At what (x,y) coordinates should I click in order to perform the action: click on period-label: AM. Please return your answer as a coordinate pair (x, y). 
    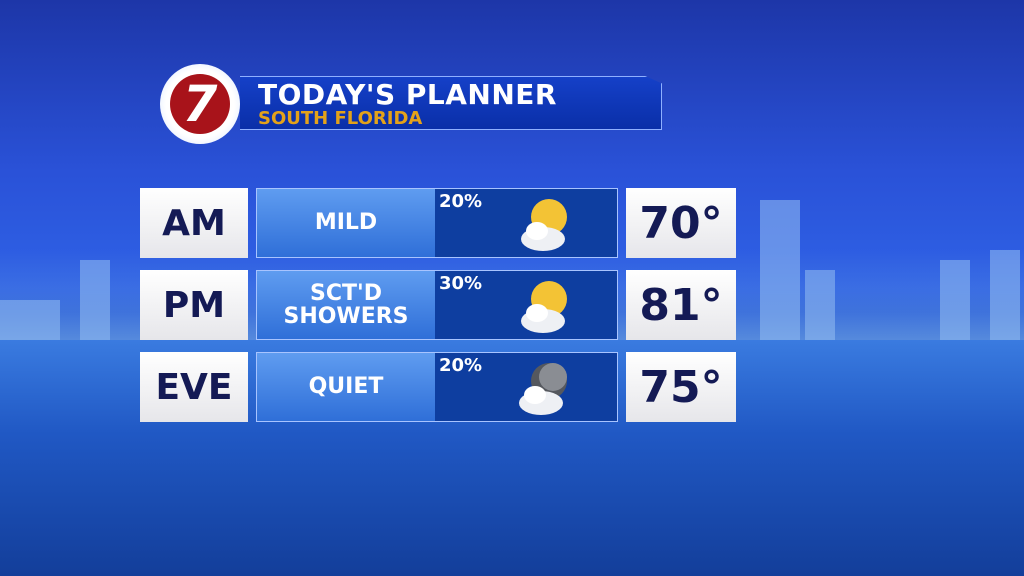
    Looking at the image, I should click on (194, 223).